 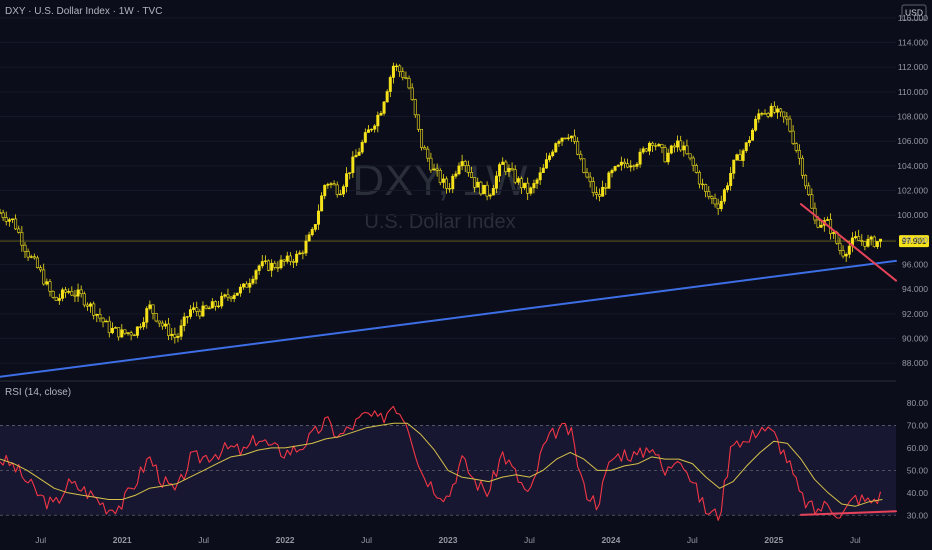 I want to click on price-tick-label: 100.000, so click(x=912, y=215).